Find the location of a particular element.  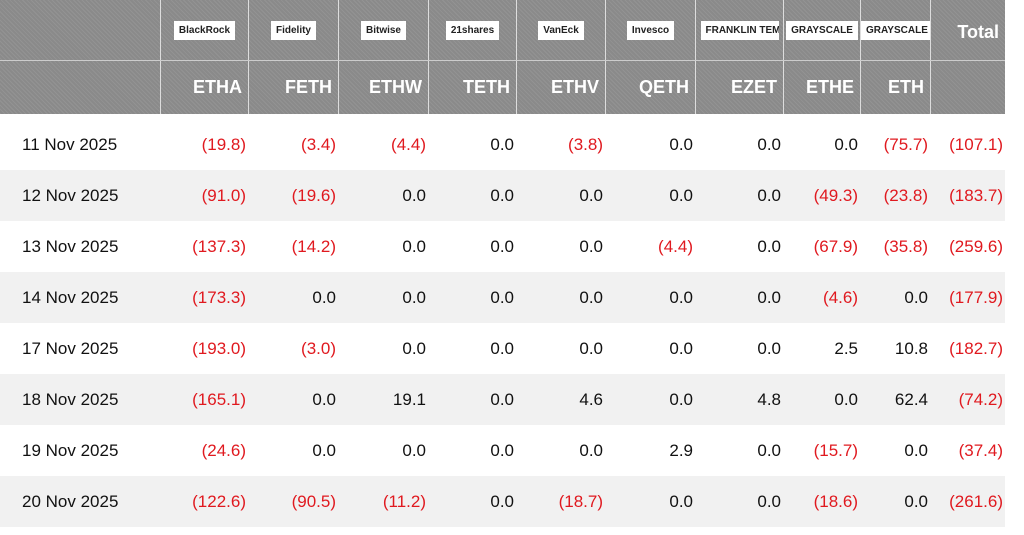

issuer-logo: GRAYSCALE is located at coordinates (895, 30).